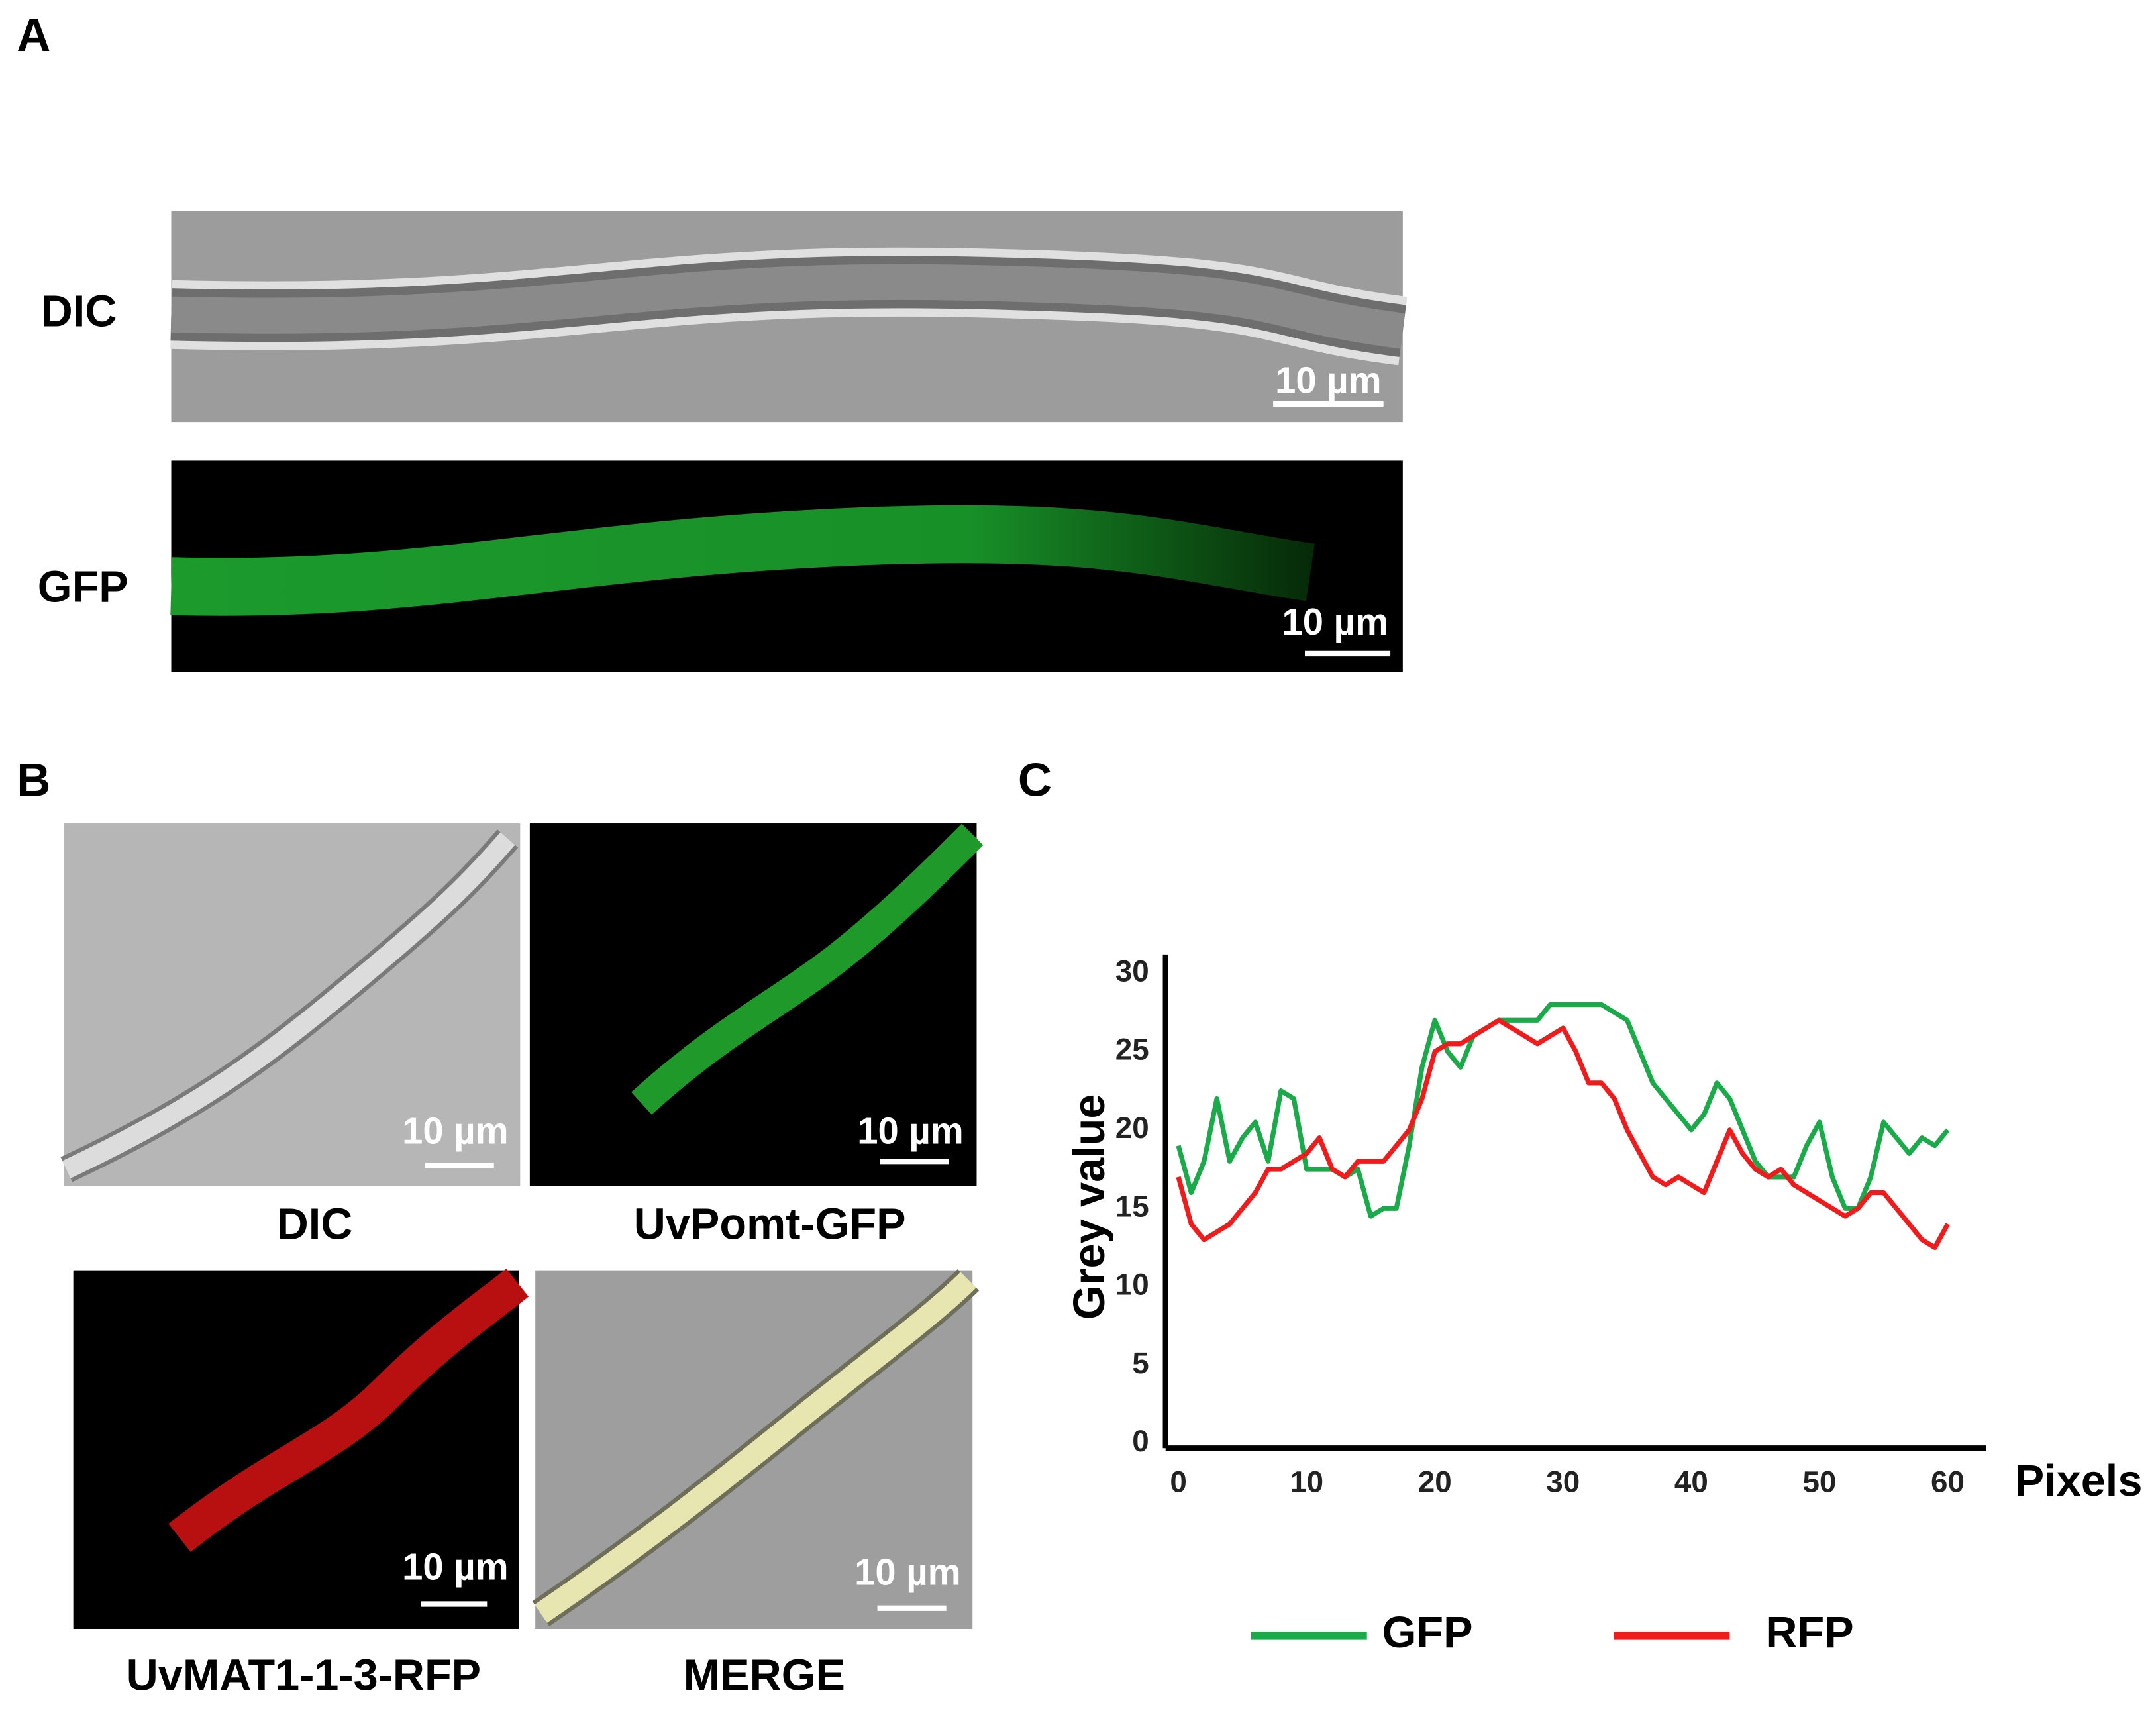  What do you see at coordinates (1132, 1128) in the screenshot?
I see `y-tick-label: 20` at bounding box center [1132, 1128].